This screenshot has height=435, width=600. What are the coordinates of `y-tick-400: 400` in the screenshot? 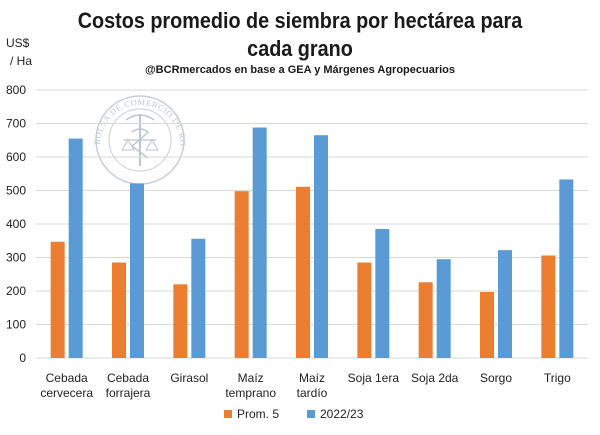 It's located at (16, 224).